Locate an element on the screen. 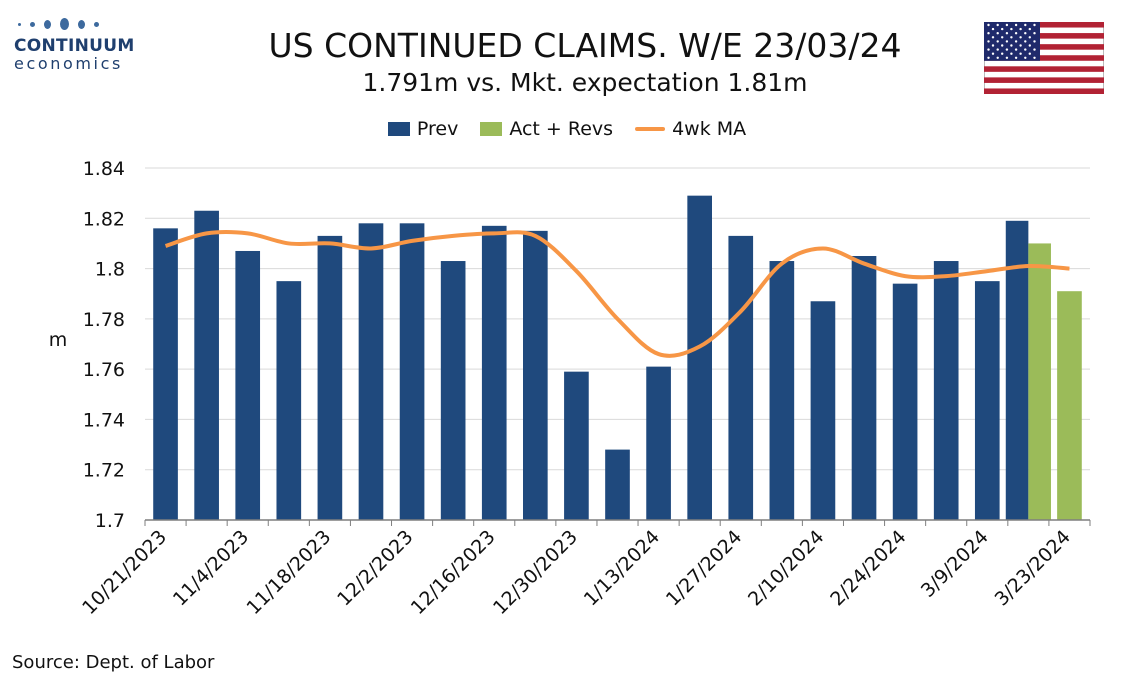  source-note: Source: Dept. of Labor is located at coordinates (113, 662).